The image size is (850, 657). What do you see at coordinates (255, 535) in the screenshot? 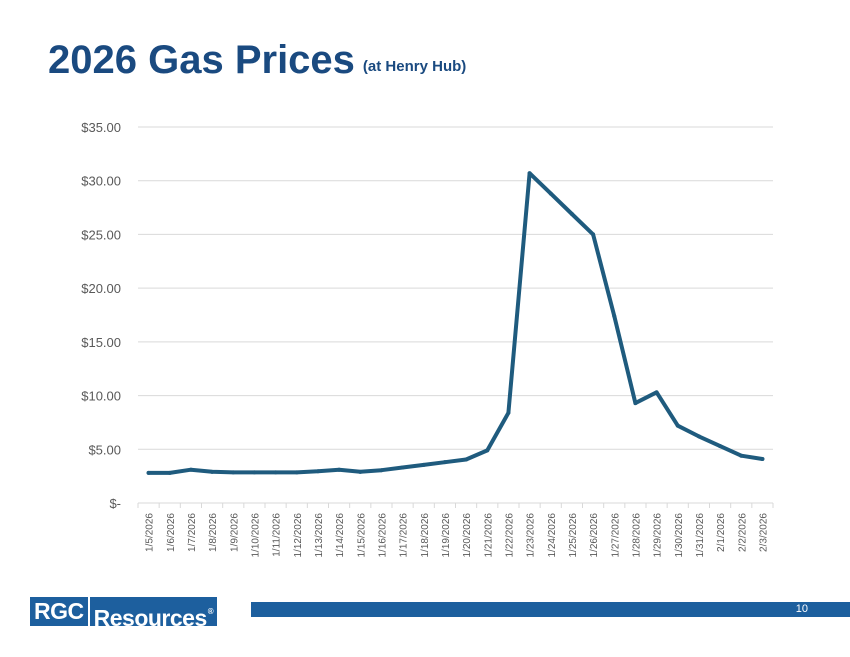
I see `x-tick-label: 1/10/2026` at bounding box center [255, 535].